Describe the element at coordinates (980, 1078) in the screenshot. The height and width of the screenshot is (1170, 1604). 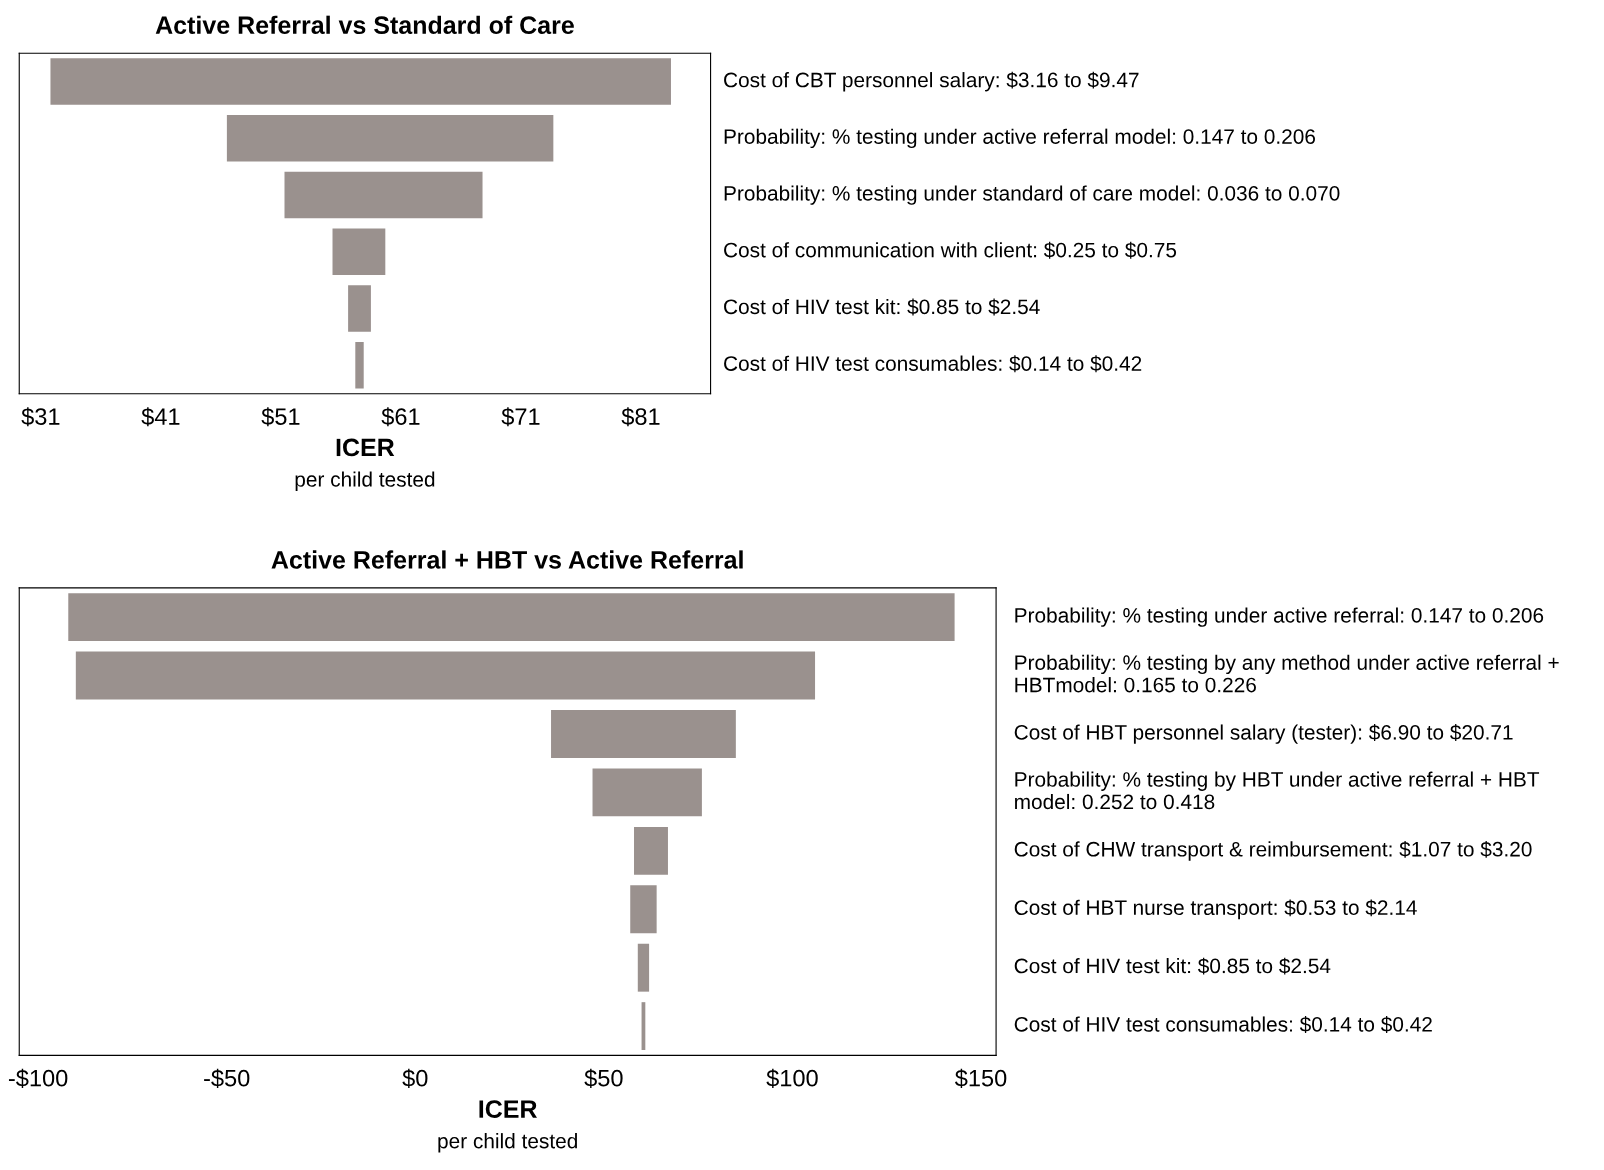
I see `x-tick-label: $150` at that location.